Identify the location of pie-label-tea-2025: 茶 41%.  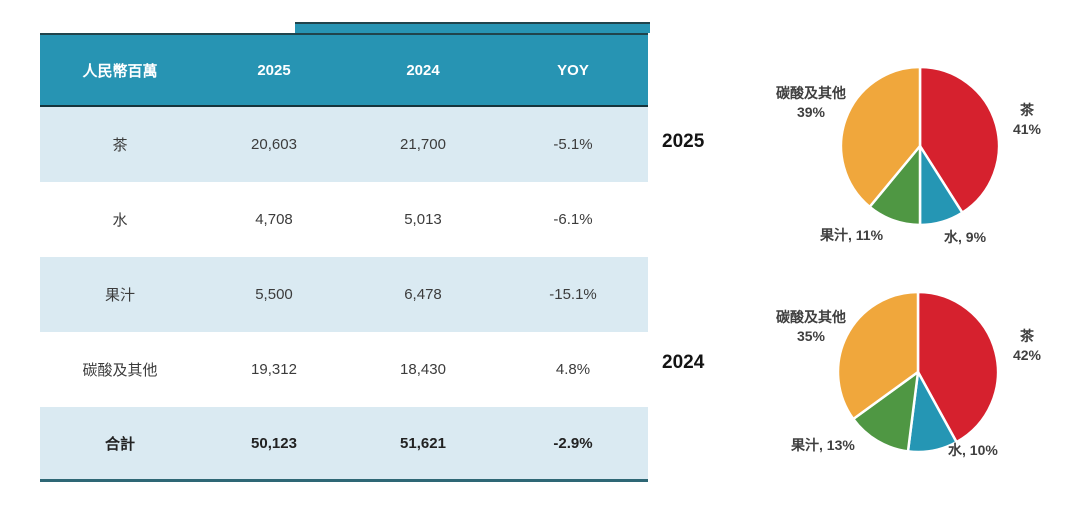
(1027, 120).